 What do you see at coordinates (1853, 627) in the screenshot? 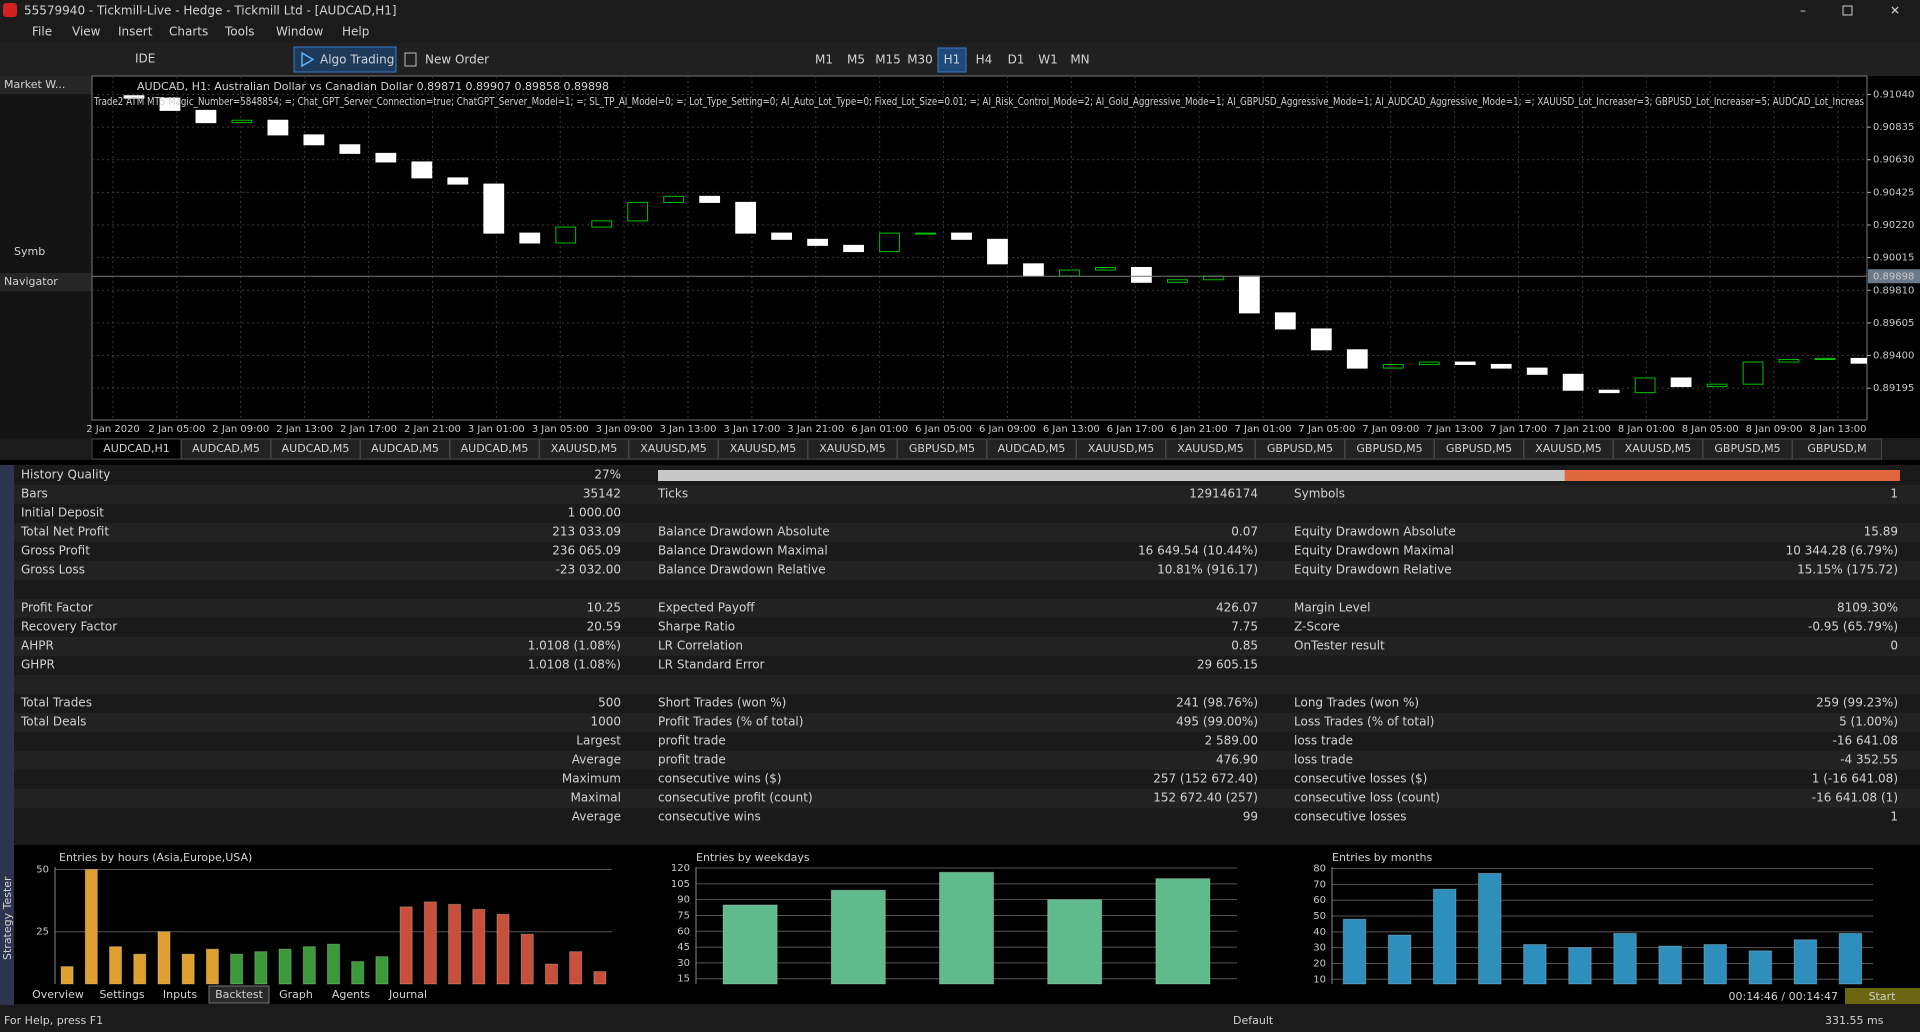
I see `report-value: -0.95 (65.79%)` at bounding box center [1853, 627].